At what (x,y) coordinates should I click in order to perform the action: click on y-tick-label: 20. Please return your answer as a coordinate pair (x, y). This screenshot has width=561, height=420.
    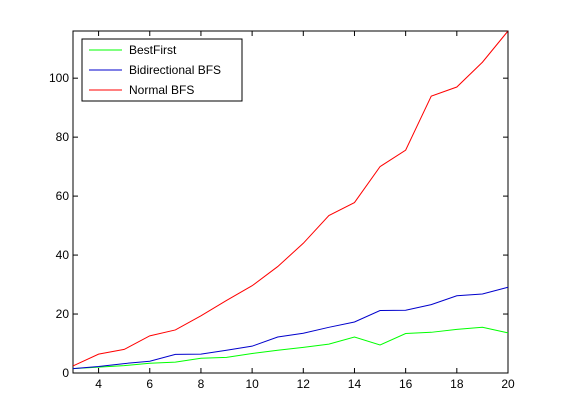
    Looking at the image, I should click on (63, 314).